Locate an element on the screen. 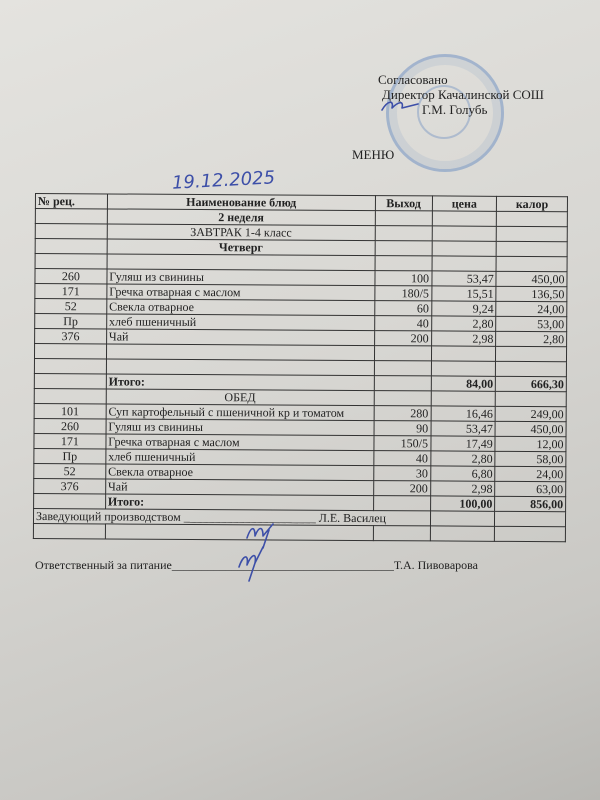 This screenshot has height=800, width=600. approval-position: Директор Качалинской СОШ is located at coordinates (463, 94).